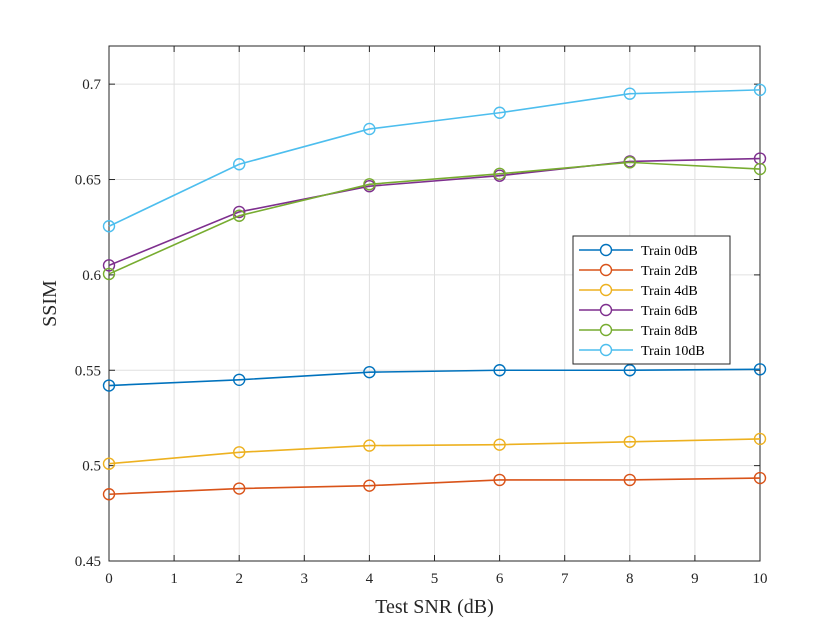 This screenshot has height=630, width=840. What do you see at coordinates (673, 351) in the screenshot?
I see `legend-label: Train 10dB` at bounding box center [673, 351].